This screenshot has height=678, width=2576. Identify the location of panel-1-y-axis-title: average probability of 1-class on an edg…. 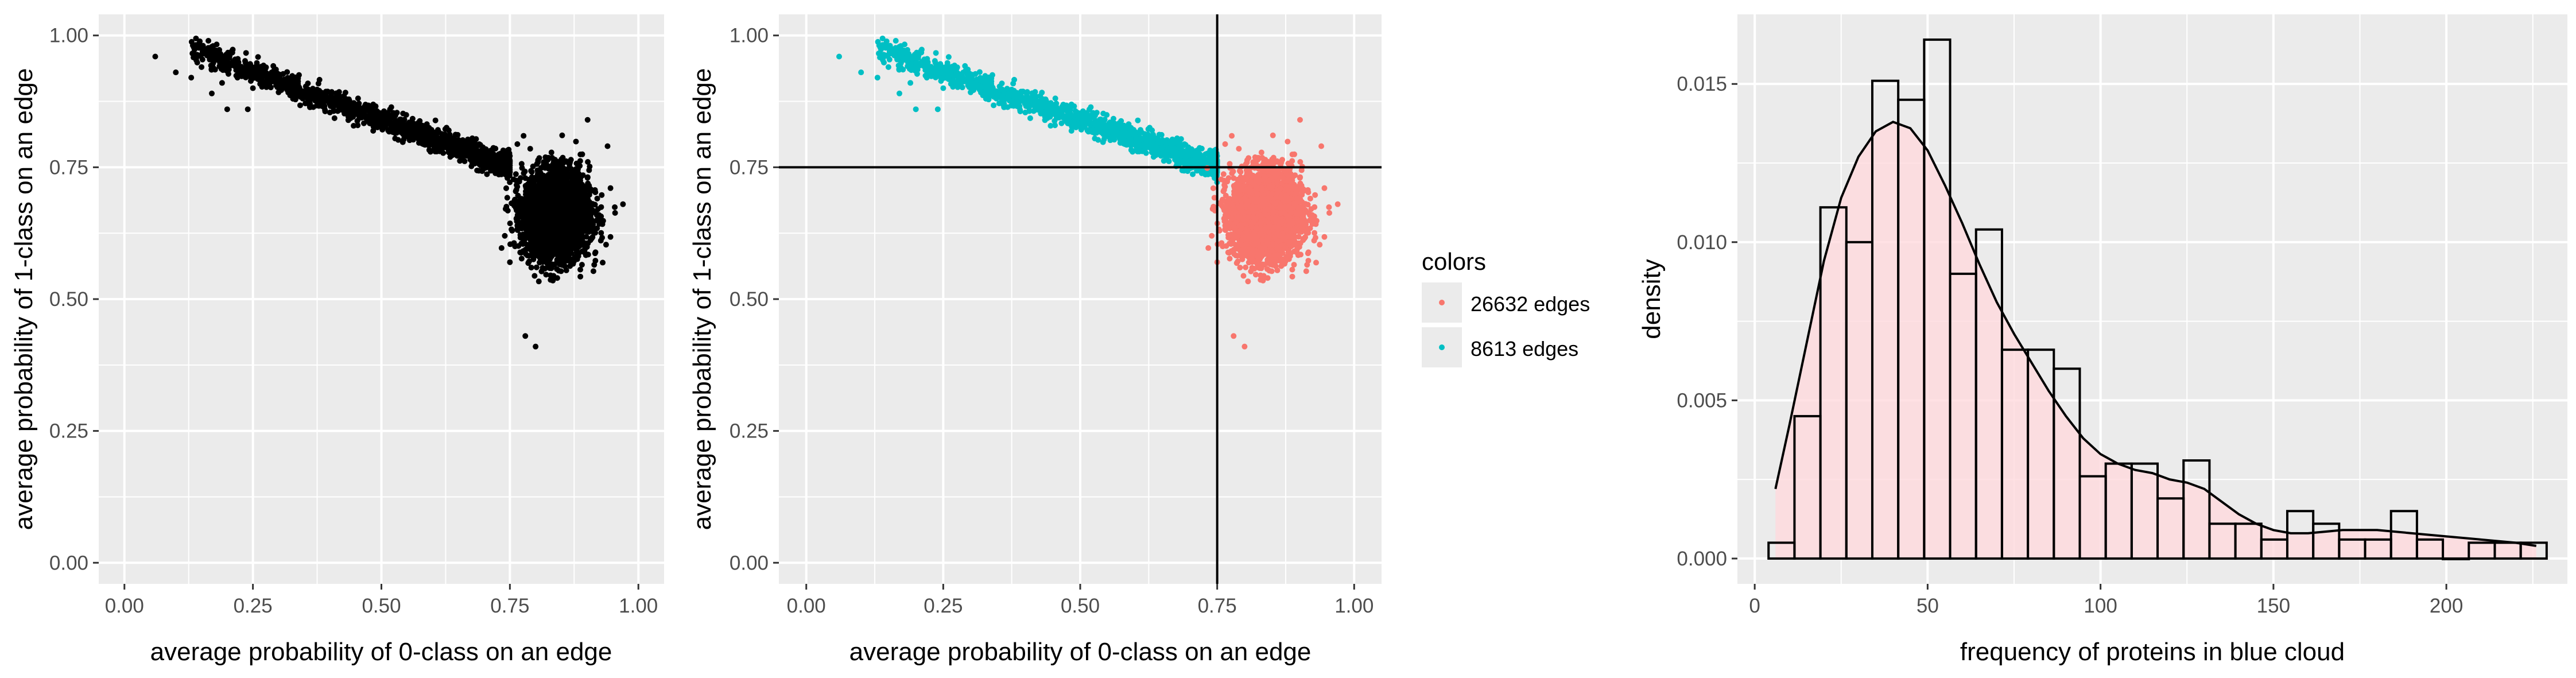
(24, 299).